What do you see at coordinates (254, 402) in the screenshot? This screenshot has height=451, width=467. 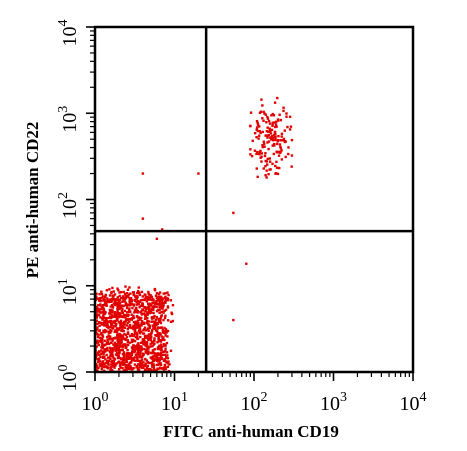 I see `x-tick-label: 102` at bounding box center [254, 402].